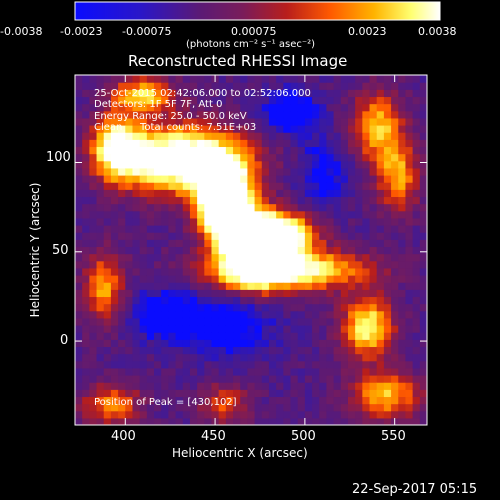  Describe the element at coordinates (64, 340) in the screenshot. I see `y-tick-label-0: 0` at that location.